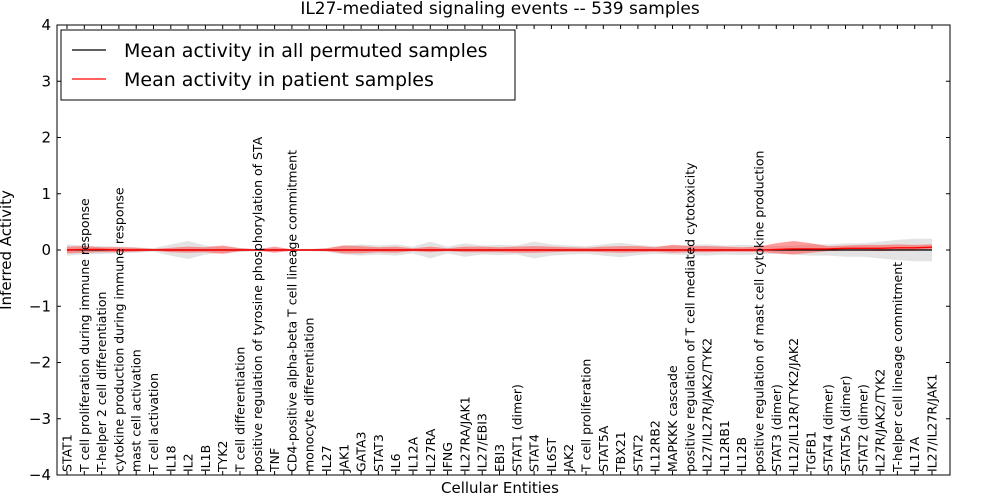 This screenshot has width=1000, height=500. Describe the element at coordinates (40, 419) in the screenshot. I see `y-tick-label: −3` at that location.